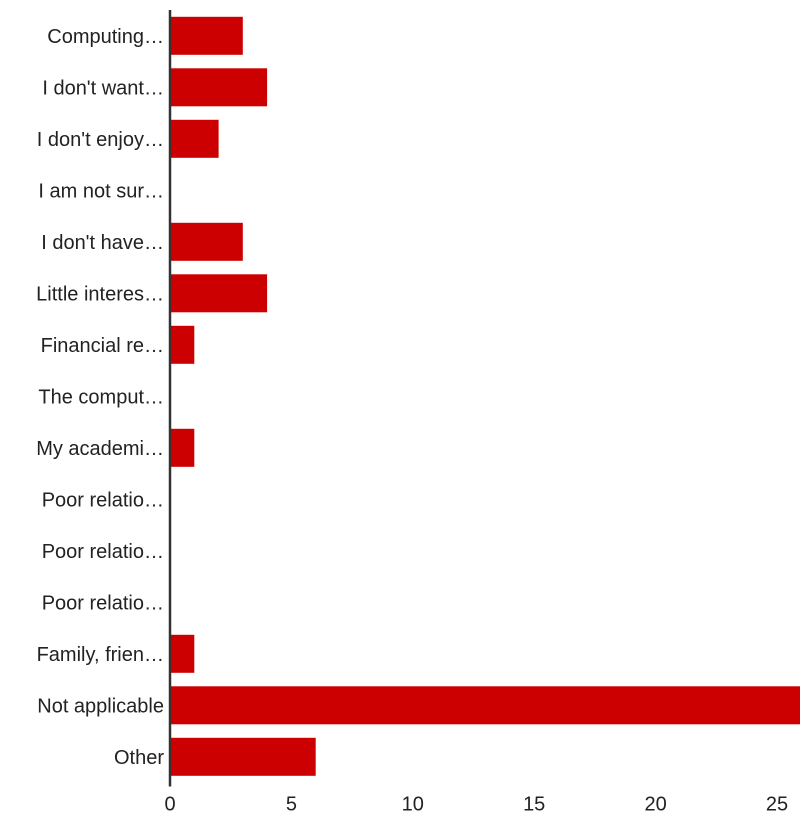 Image resolution: width=800 pixels, height=822 pixels. I want to click on category-label: Other, so click(139, 758).